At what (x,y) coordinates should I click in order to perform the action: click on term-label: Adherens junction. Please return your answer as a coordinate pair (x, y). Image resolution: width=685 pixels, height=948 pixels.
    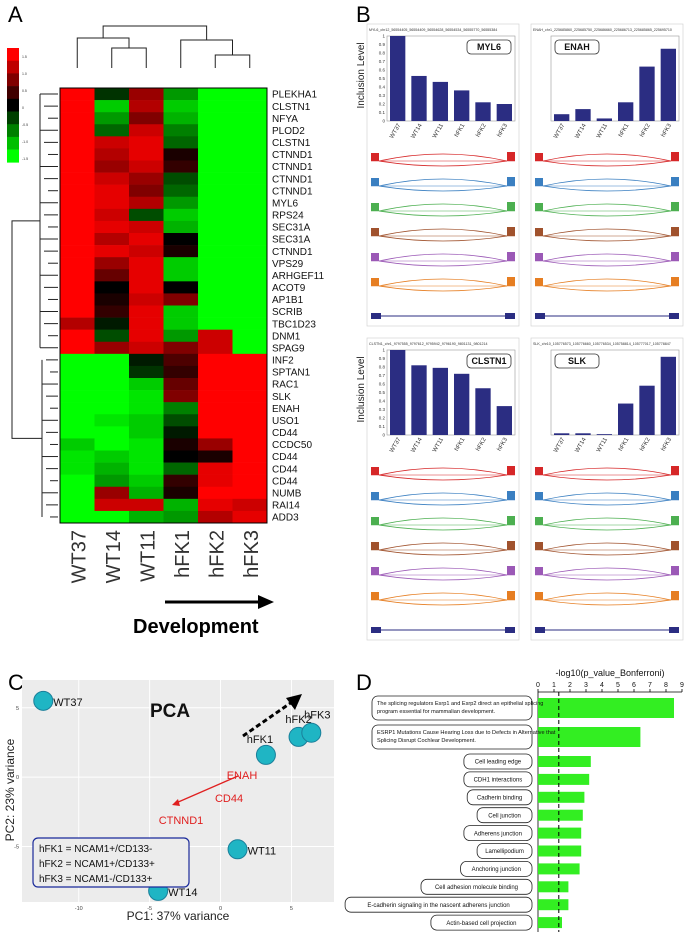
    Looking at the image, I should click on (498, 834).